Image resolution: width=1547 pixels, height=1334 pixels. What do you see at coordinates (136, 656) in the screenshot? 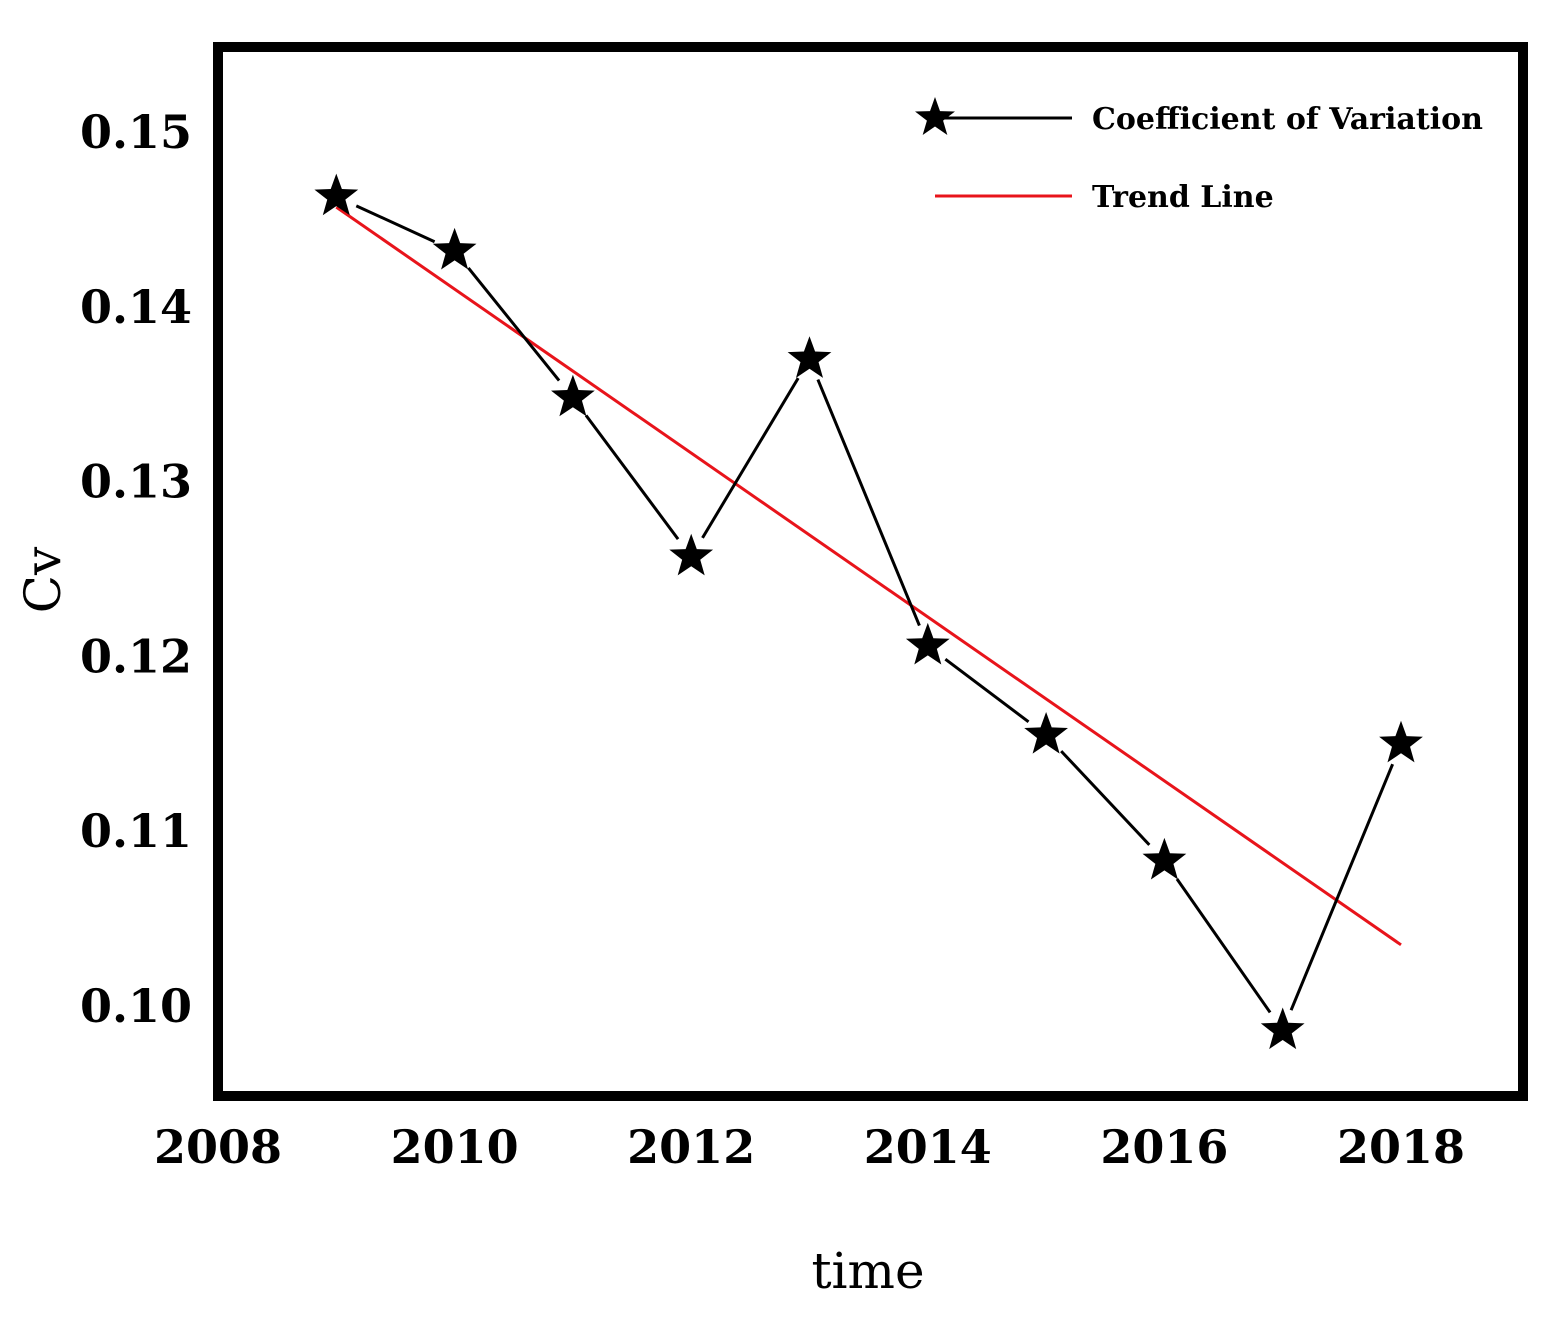
I see `y-tick-label: 0.12` at bounding box center [136, 656].